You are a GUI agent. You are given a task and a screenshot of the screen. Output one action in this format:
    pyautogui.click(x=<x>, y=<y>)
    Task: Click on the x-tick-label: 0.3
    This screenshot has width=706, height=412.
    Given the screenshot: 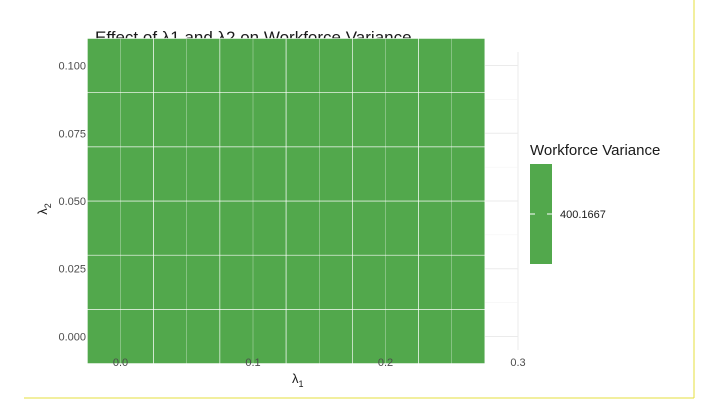 What is the action you would take?
    pyautogui.click(x=517, y=363)
    